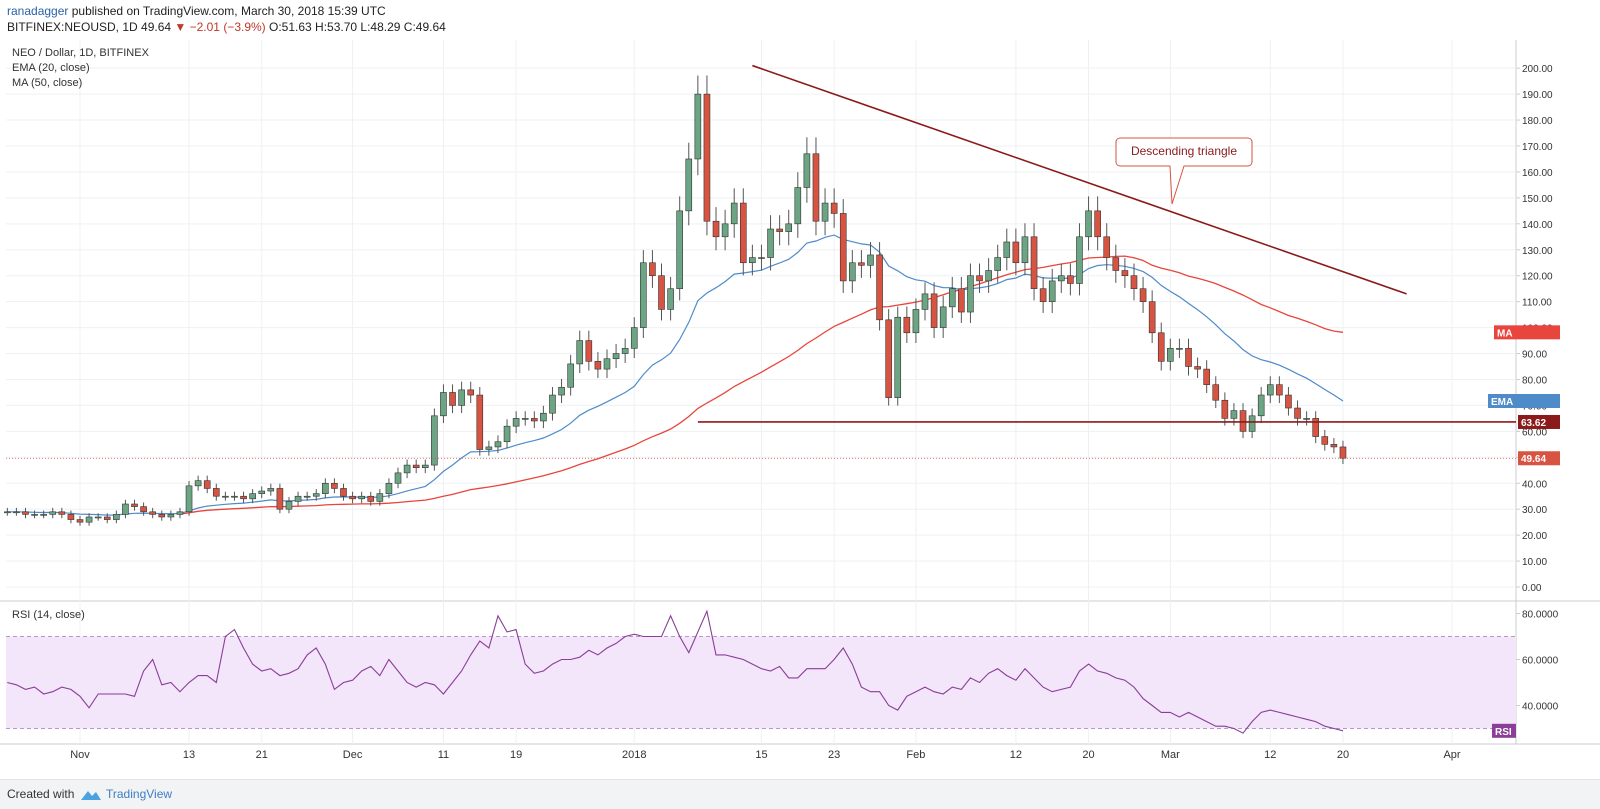 This screenshot has height=809, width=1600. Describe the element at coordinates (139, 794) in the screenshot. I see `tradingview-brand: TradingView` at that location.